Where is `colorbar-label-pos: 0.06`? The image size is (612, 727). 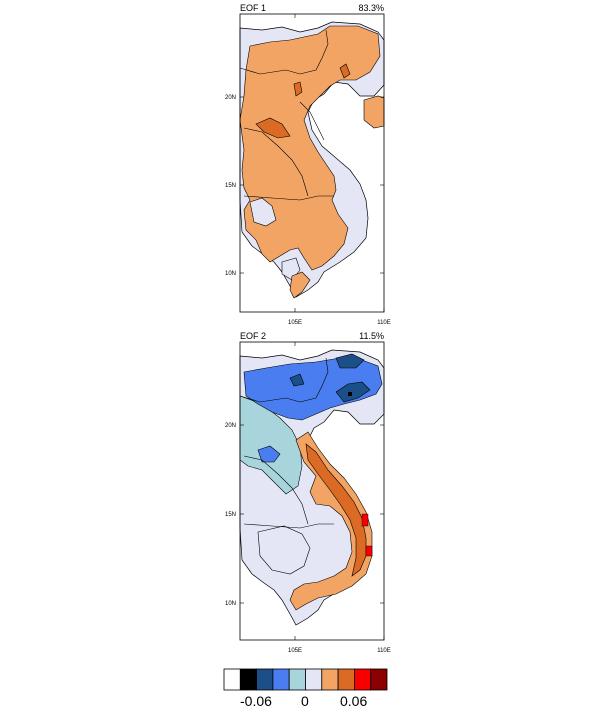 colorbar-label-pos: 0.06 is located at coordinates (354, 701).